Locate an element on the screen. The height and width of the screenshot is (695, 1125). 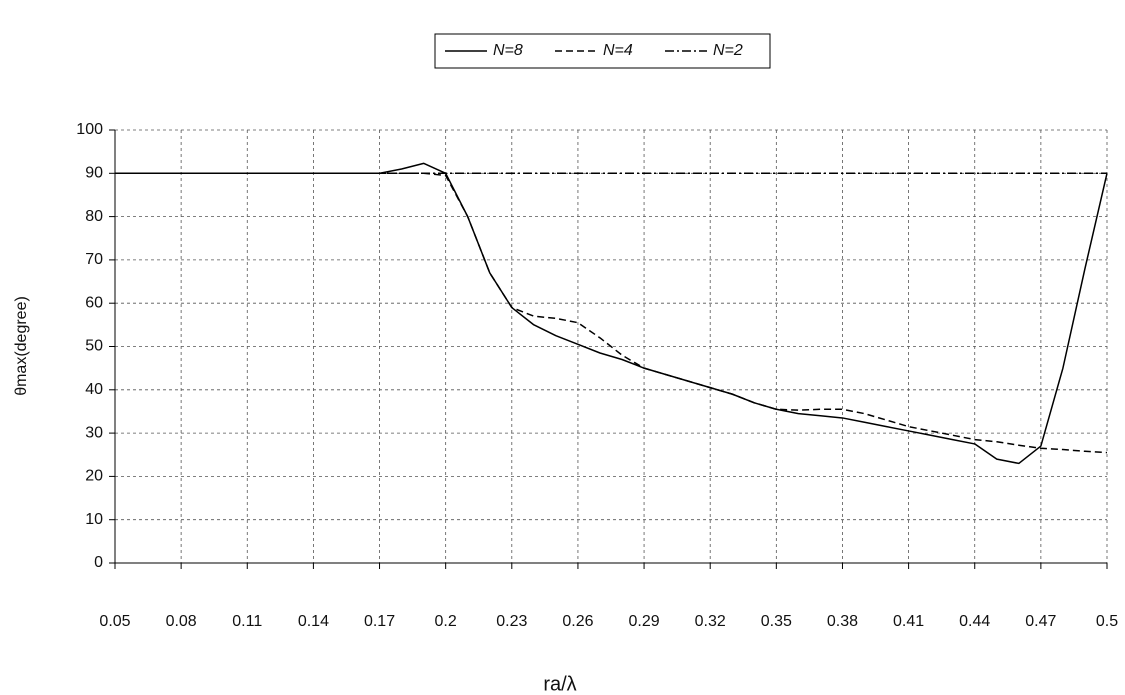
legend-label: N=4 is located at coordinates (618, 50).